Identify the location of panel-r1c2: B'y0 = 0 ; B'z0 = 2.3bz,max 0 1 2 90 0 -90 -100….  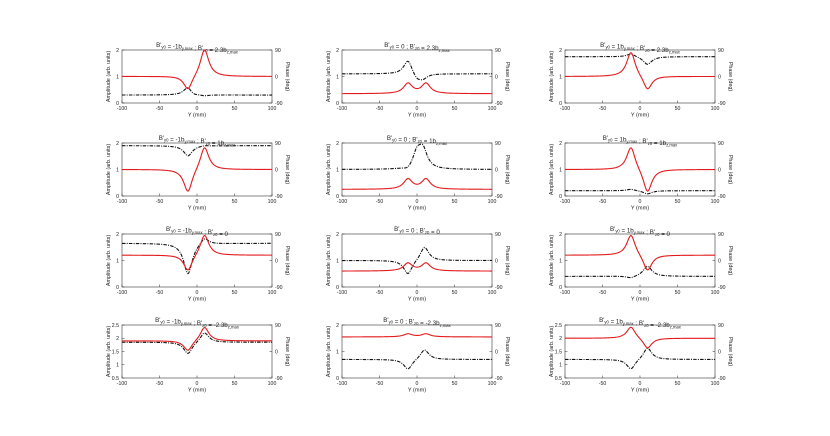
(418, 80).